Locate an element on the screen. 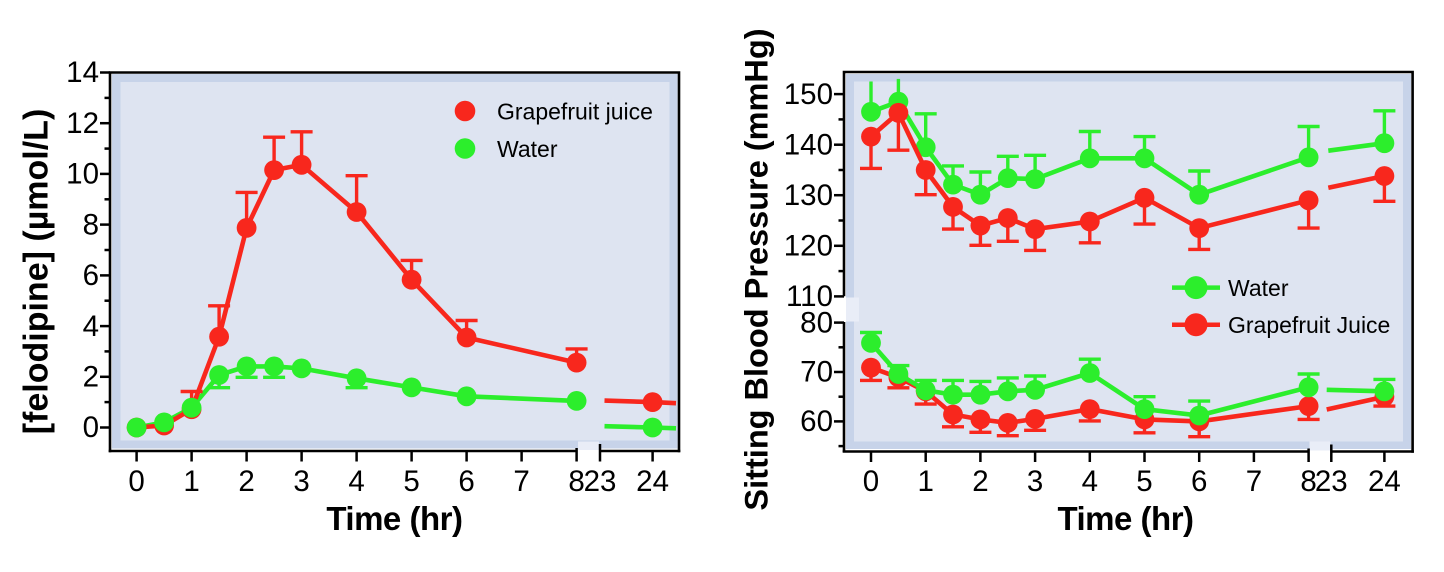 The image size is (1444, 572). svg-text: 120 is located at coordinates (808, 246).